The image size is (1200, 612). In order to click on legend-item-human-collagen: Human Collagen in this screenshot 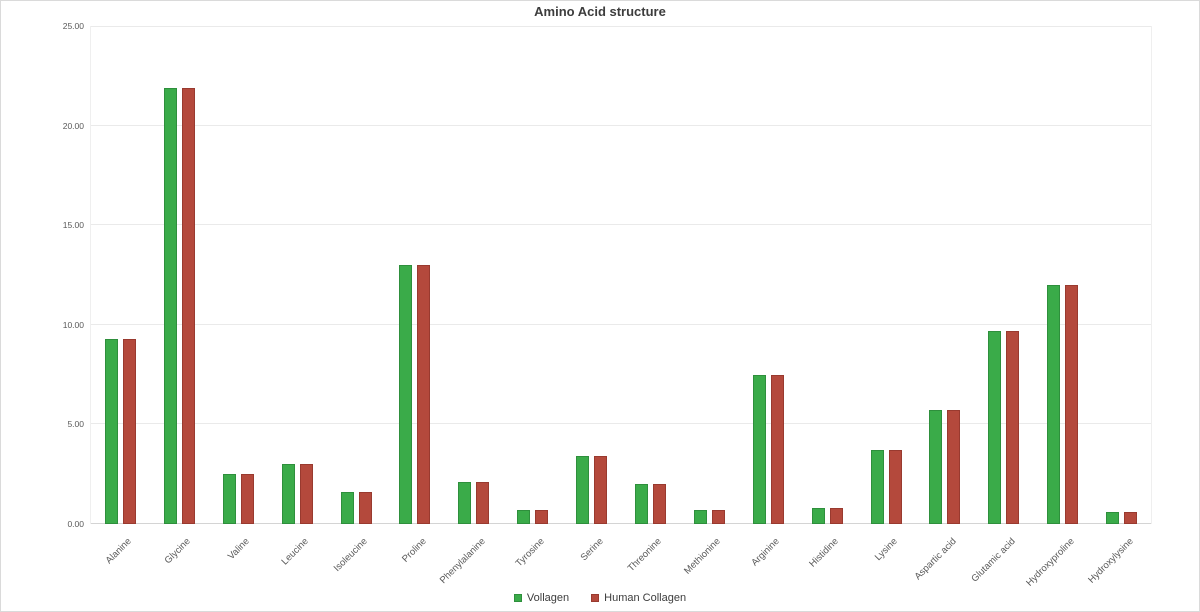, I will do `click(638, 598)`.